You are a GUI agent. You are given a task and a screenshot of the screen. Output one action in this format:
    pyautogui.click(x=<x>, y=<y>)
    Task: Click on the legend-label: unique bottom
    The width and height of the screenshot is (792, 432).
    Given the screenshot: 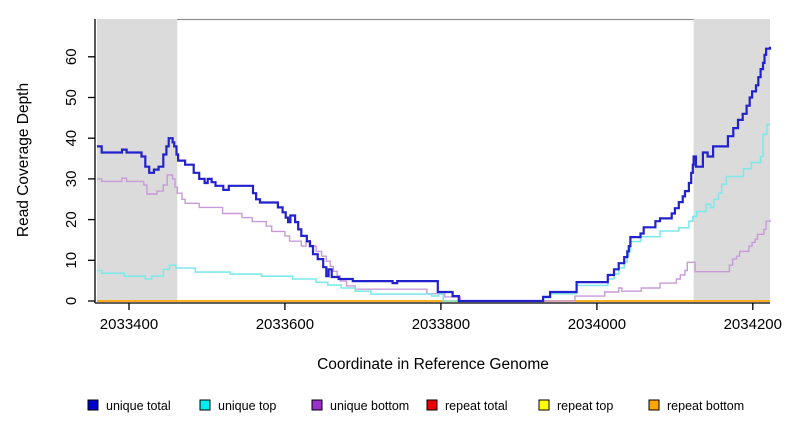 What is the action you would take?
    pyautogui.click(x=369, y=406)
    